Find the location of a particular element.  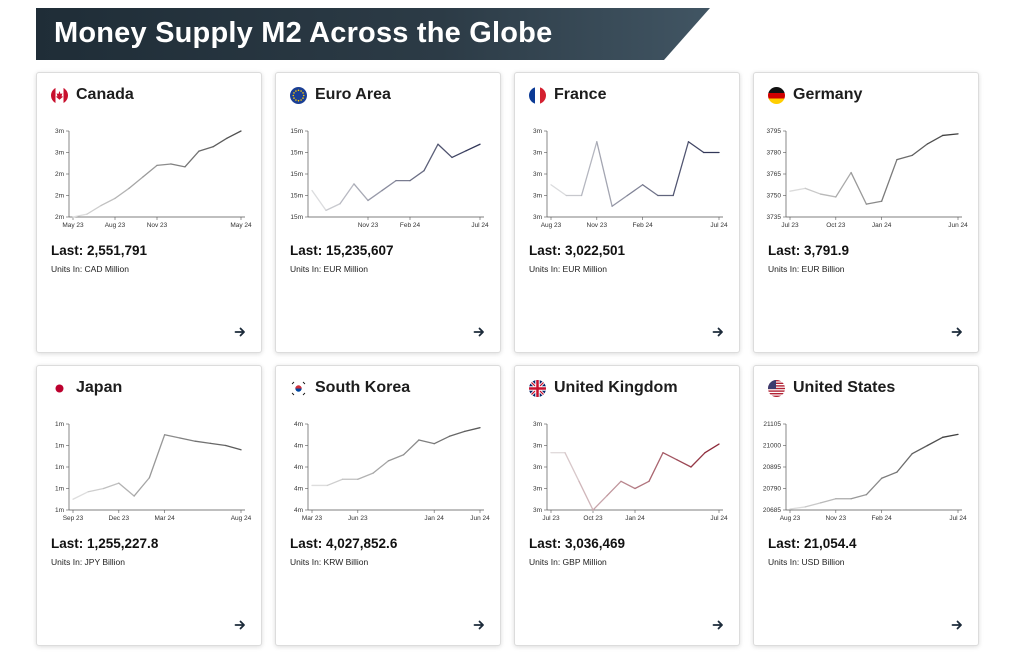

y-tick-label: 3735 is located at coordinates (774, 217).